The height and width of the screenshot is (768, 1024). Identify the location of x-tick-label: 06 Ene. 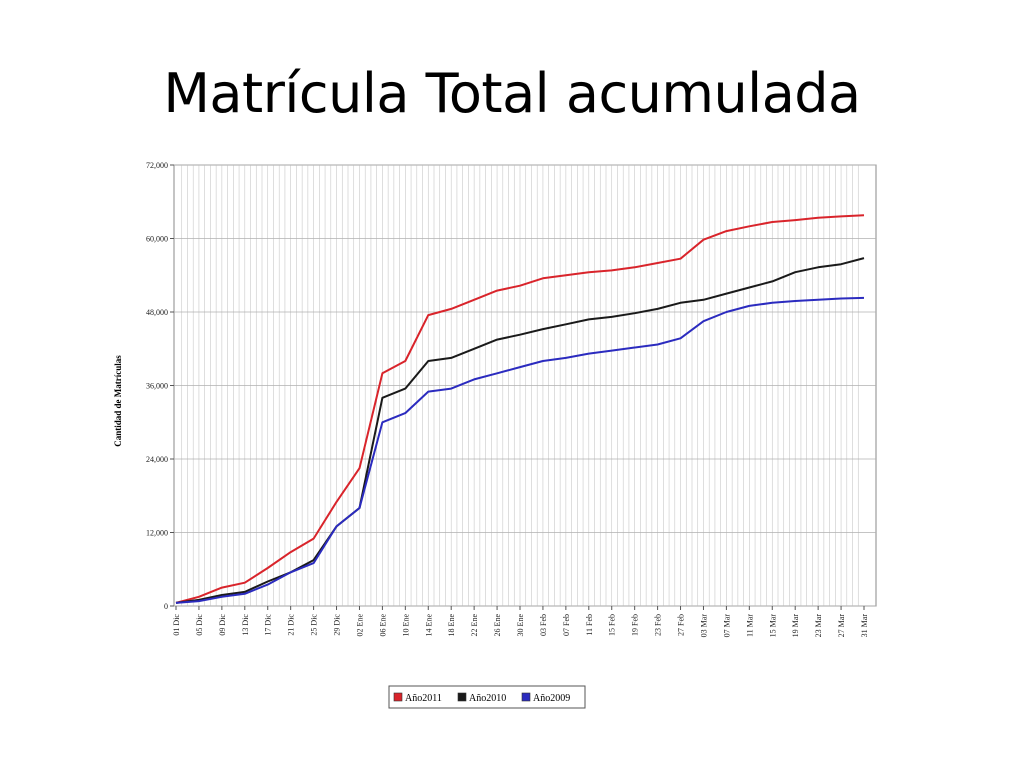
(382, 625).